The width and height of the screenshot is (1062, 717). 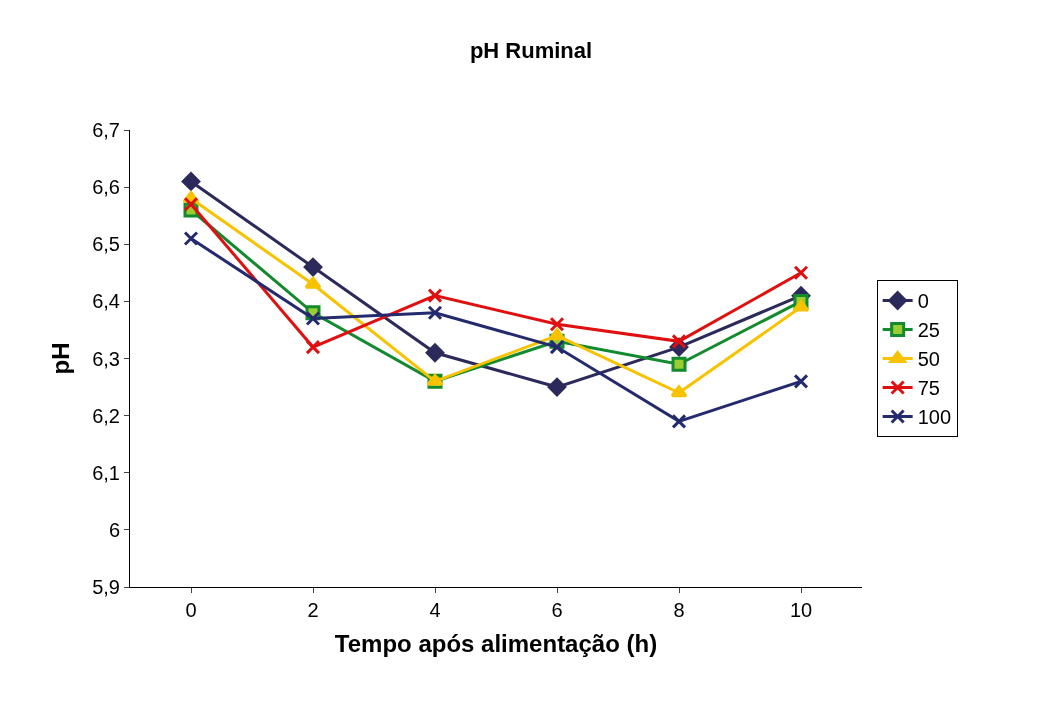 I want to click on legend-label: 50, so click(x=928, y=359).